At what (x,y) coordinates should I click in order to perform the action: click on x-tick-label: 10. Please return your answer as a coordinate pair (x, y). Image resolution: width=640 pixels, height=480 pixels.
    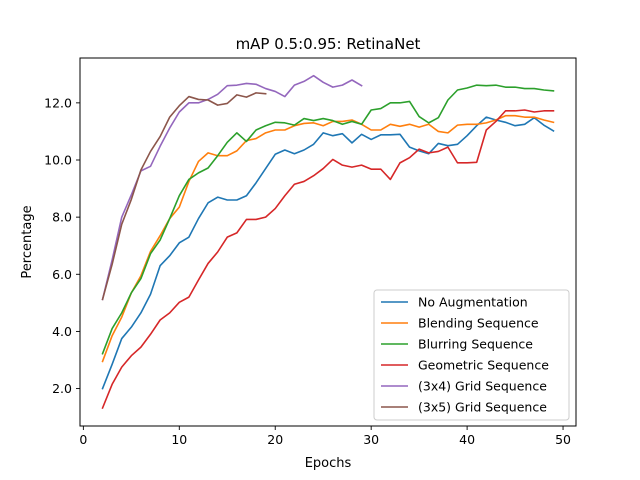
    Looking at the image, I should click on (179, 439).